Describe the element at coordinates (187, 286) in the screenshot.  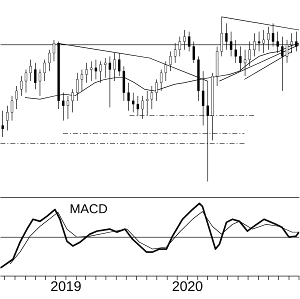
I see `x-tick-label: 2020` at that location.